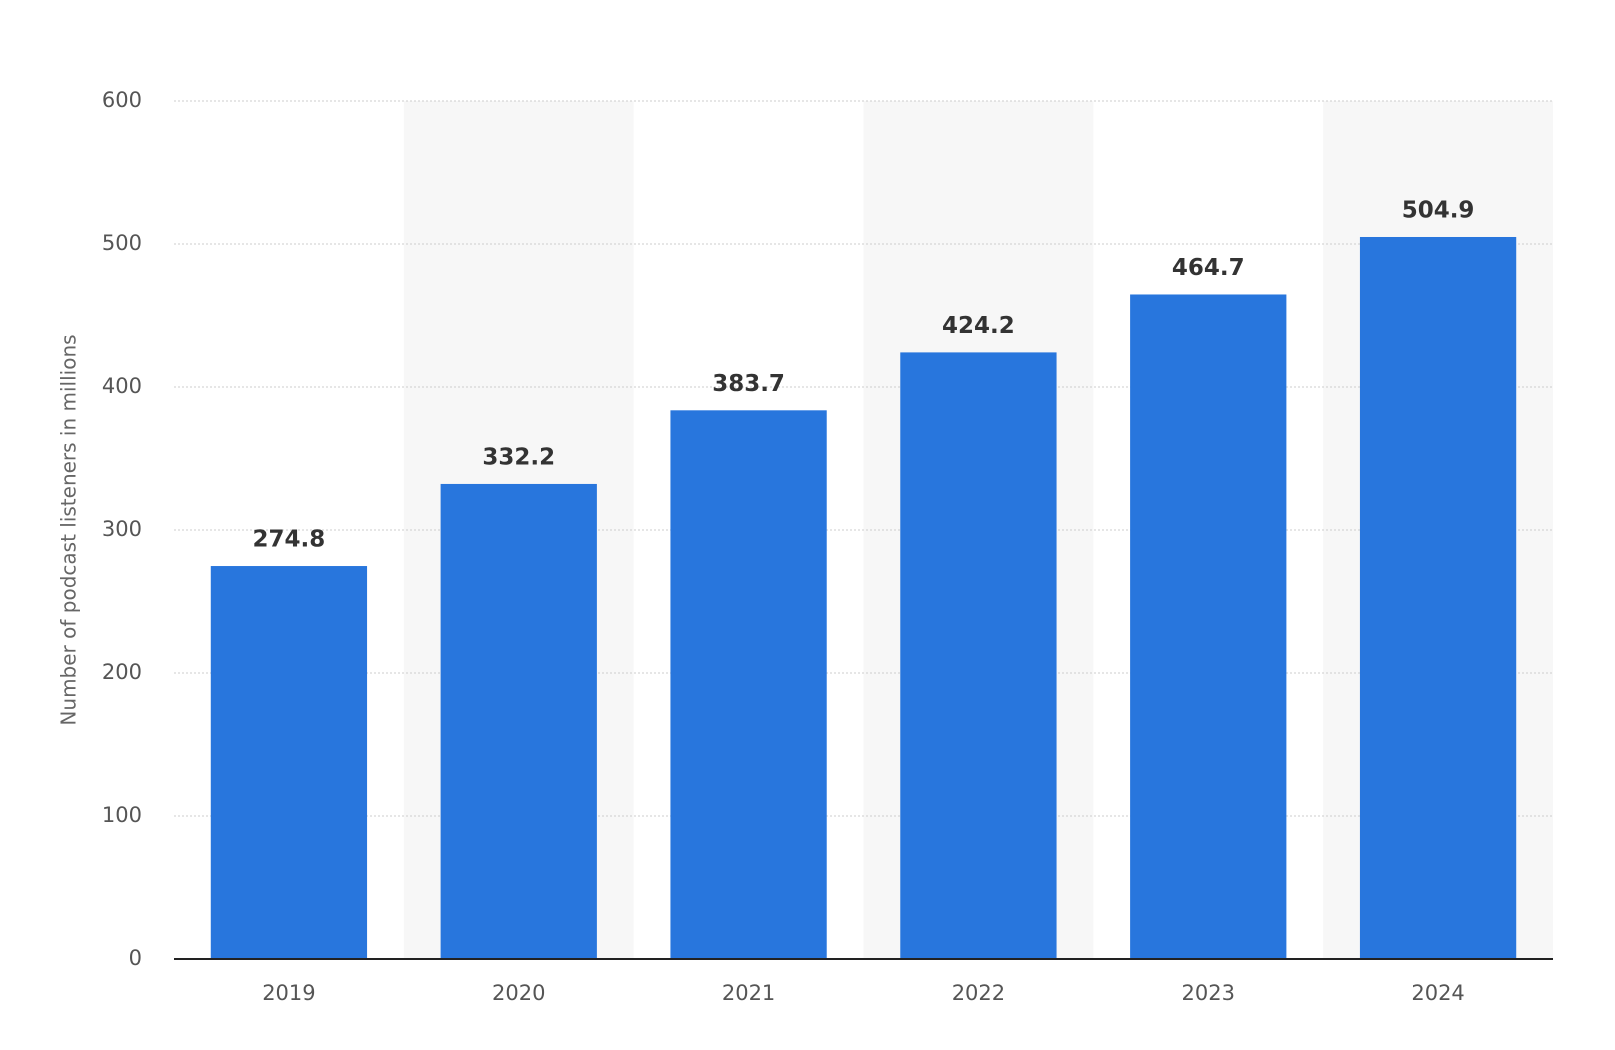  Describe the element at coordinates (69, 529) in the screenshot. I see `y-axis-title: Number of podcast listeners in millions` at that location.